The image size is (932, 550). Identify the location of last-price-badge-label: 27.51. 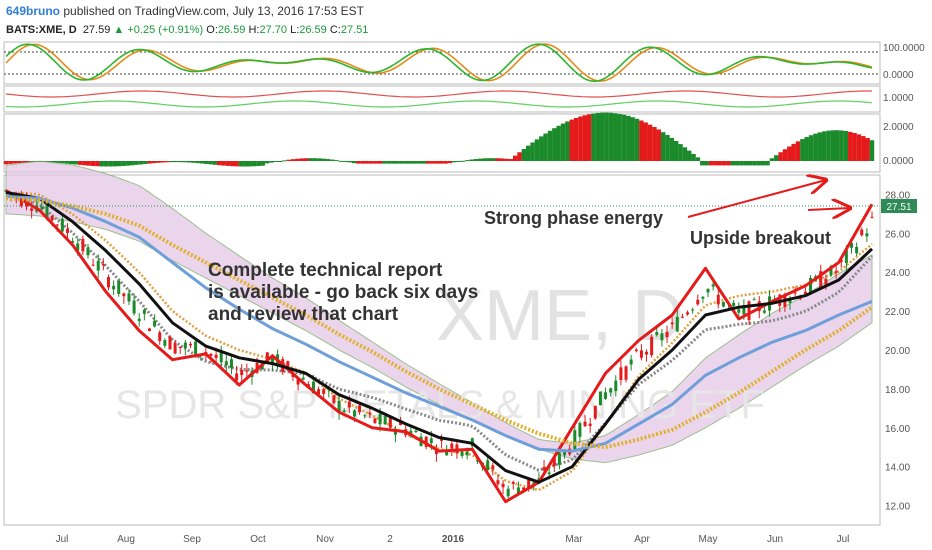
(898, 207).